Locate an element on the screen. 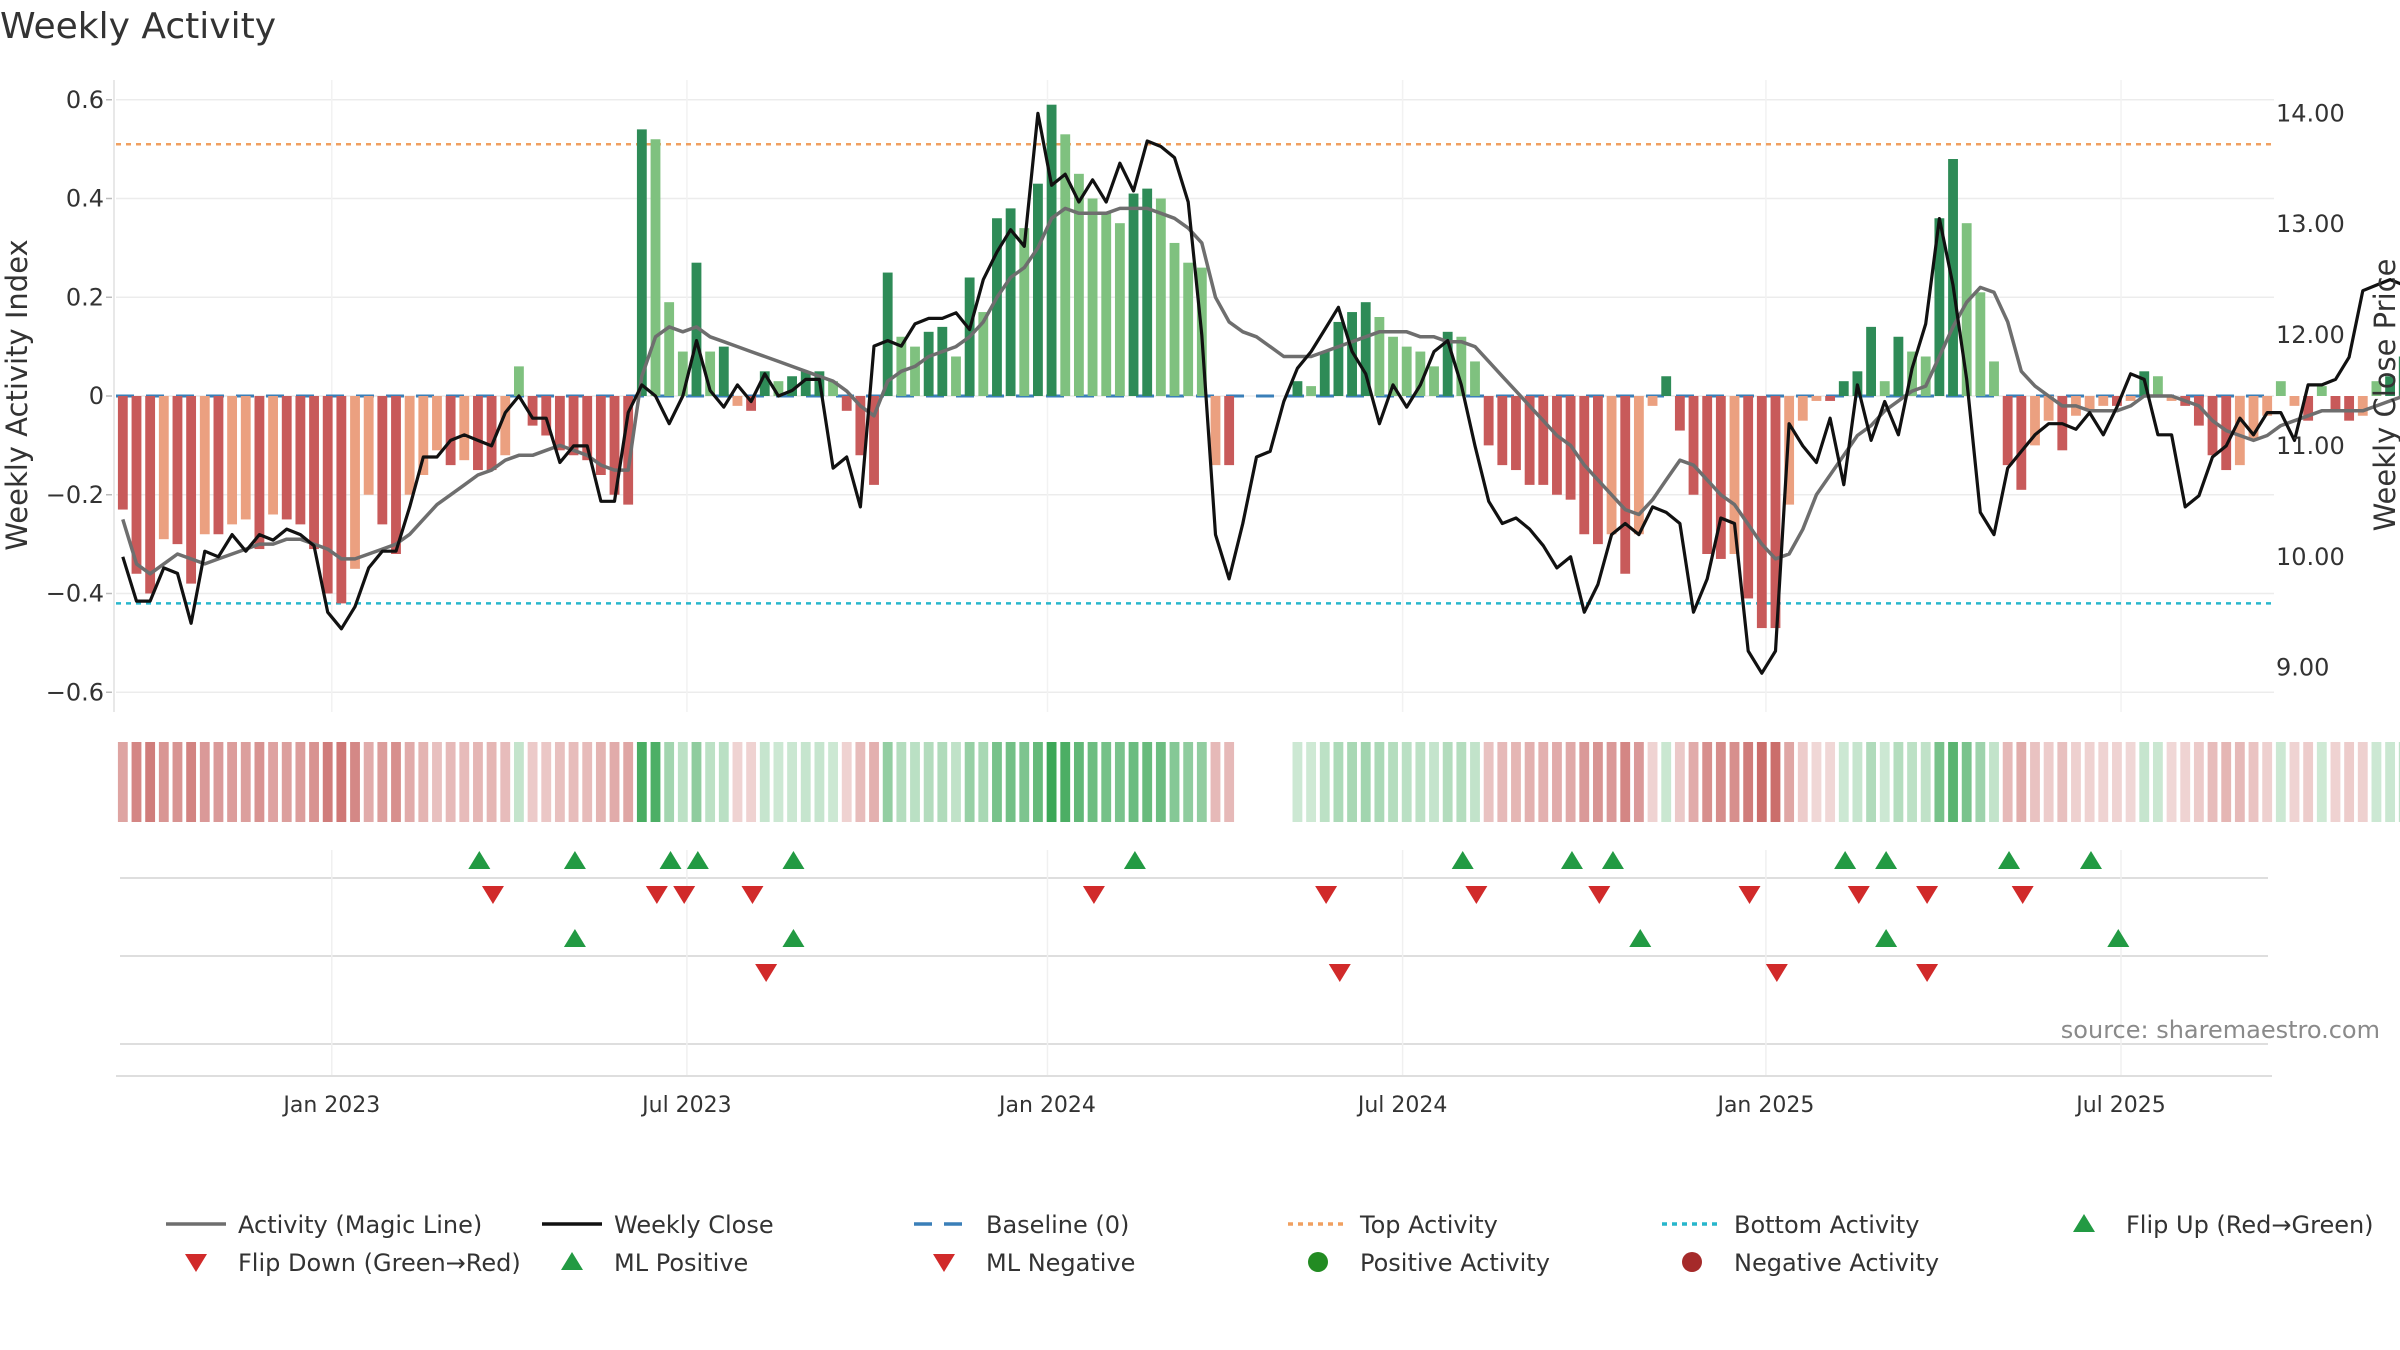 Image resolution: width=2400 pixels, height=1350 pixels. y-tick-label: −0.6 is located at coordinates (75, 692).